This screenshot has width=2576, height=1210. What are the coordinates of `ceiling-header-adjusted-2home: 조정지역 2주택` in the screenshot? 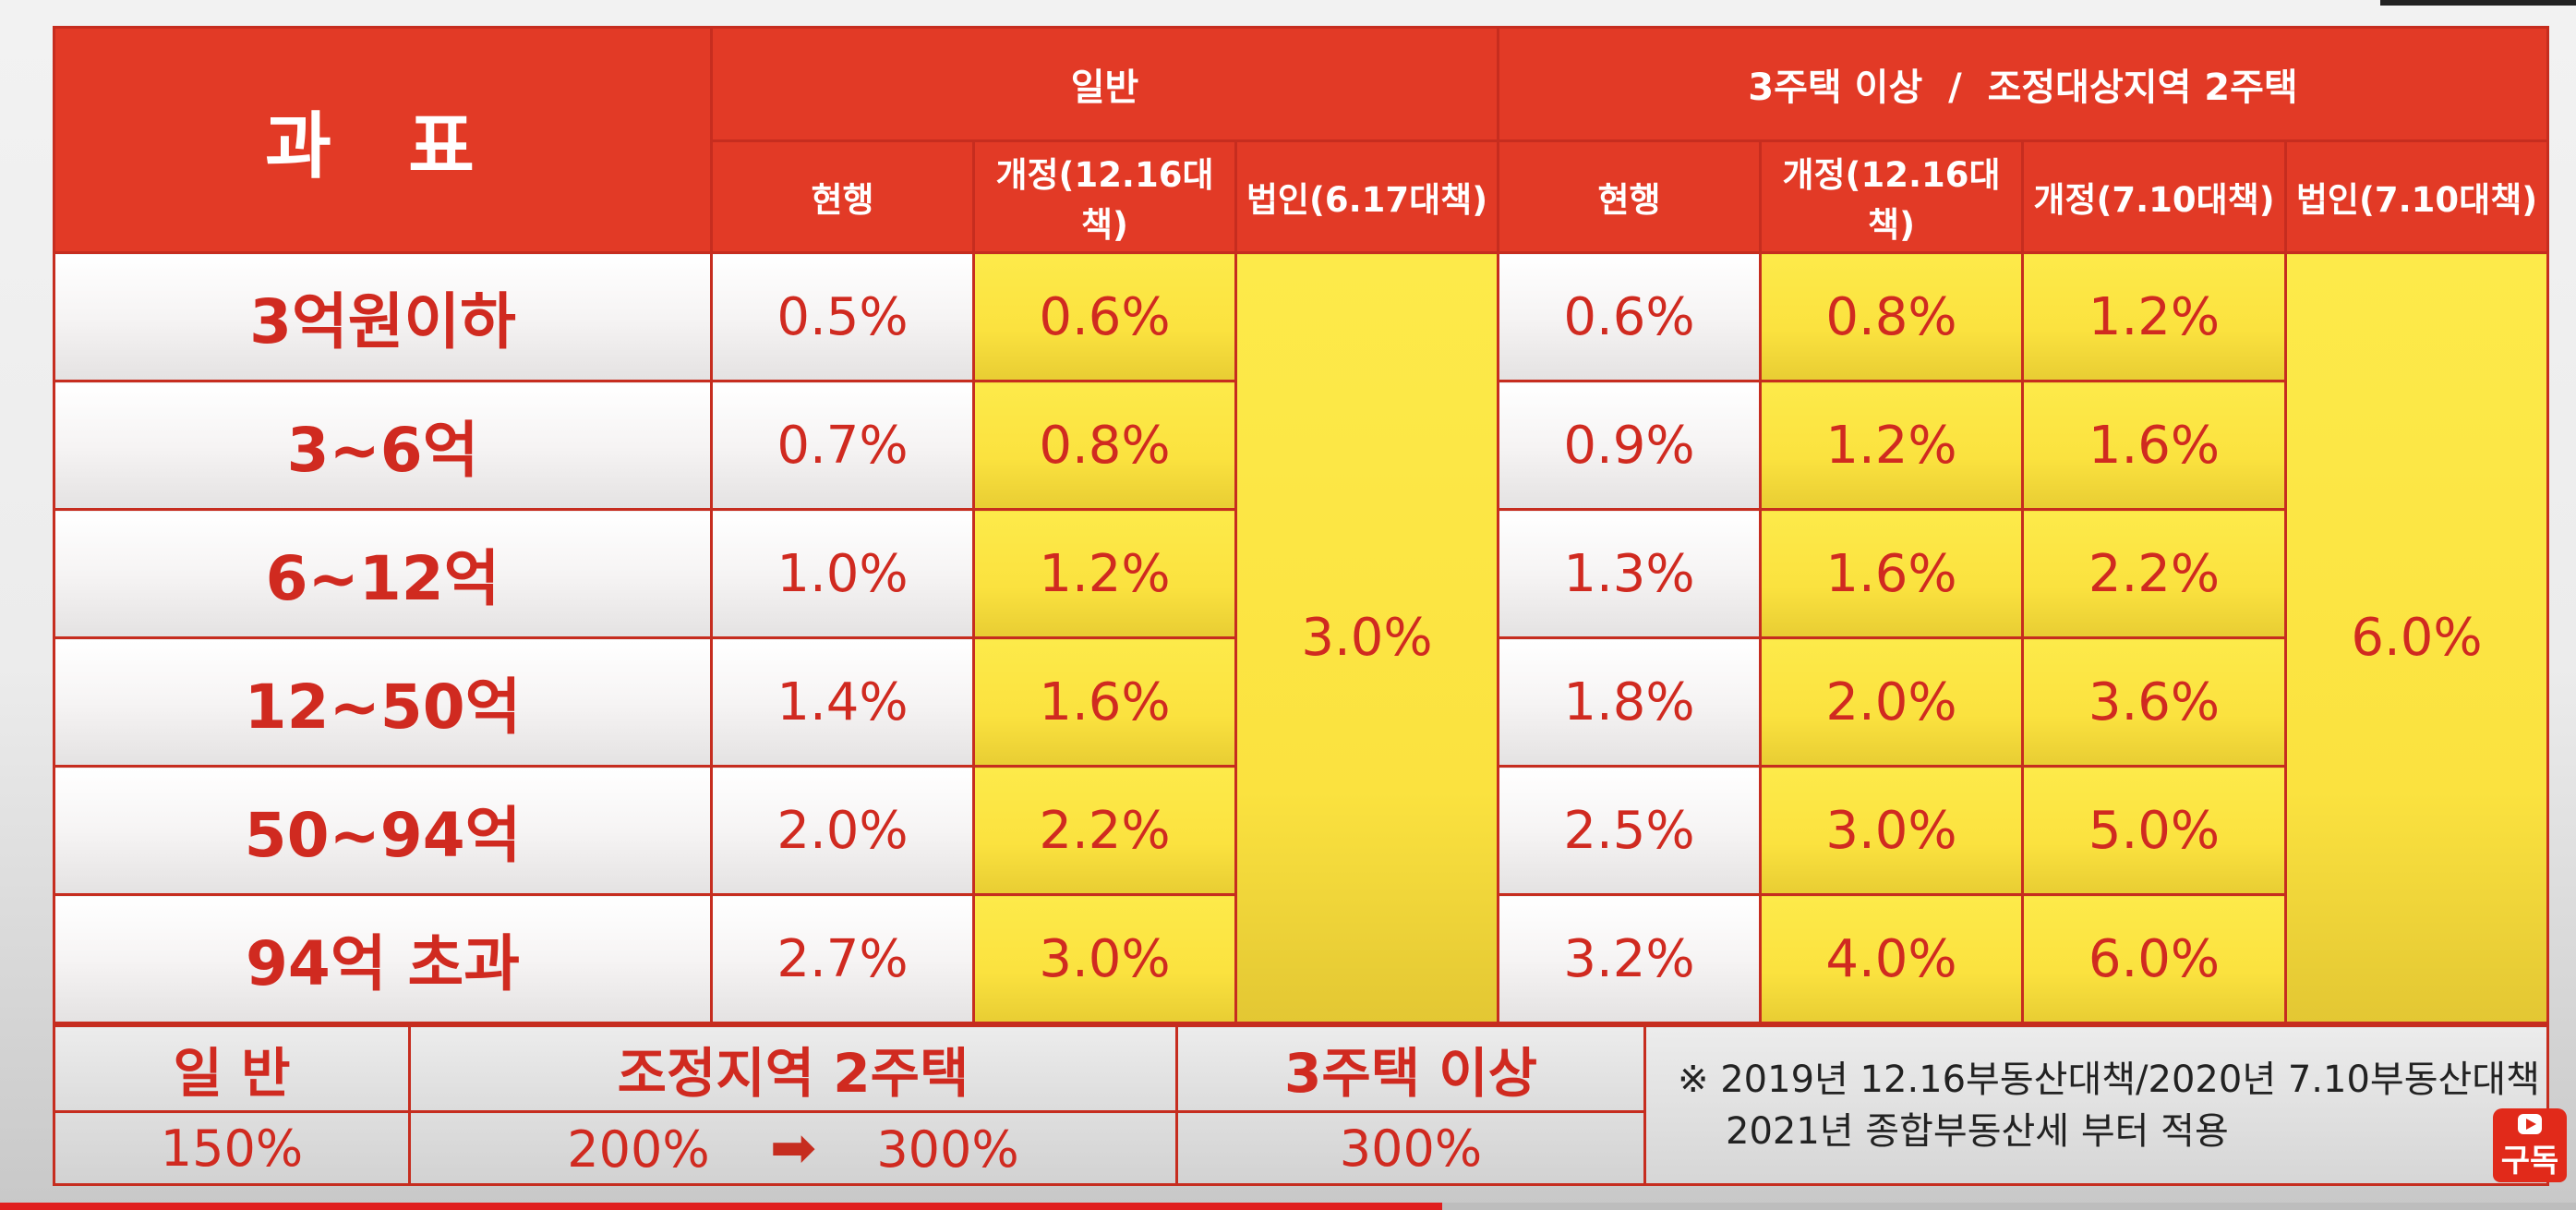 It's located at (793, 1068).